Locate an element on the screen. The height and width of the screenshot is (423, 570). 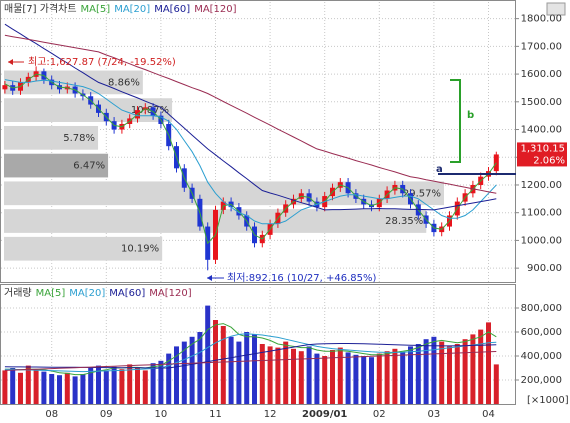
current-price-box is located at coordinates (542, 154).